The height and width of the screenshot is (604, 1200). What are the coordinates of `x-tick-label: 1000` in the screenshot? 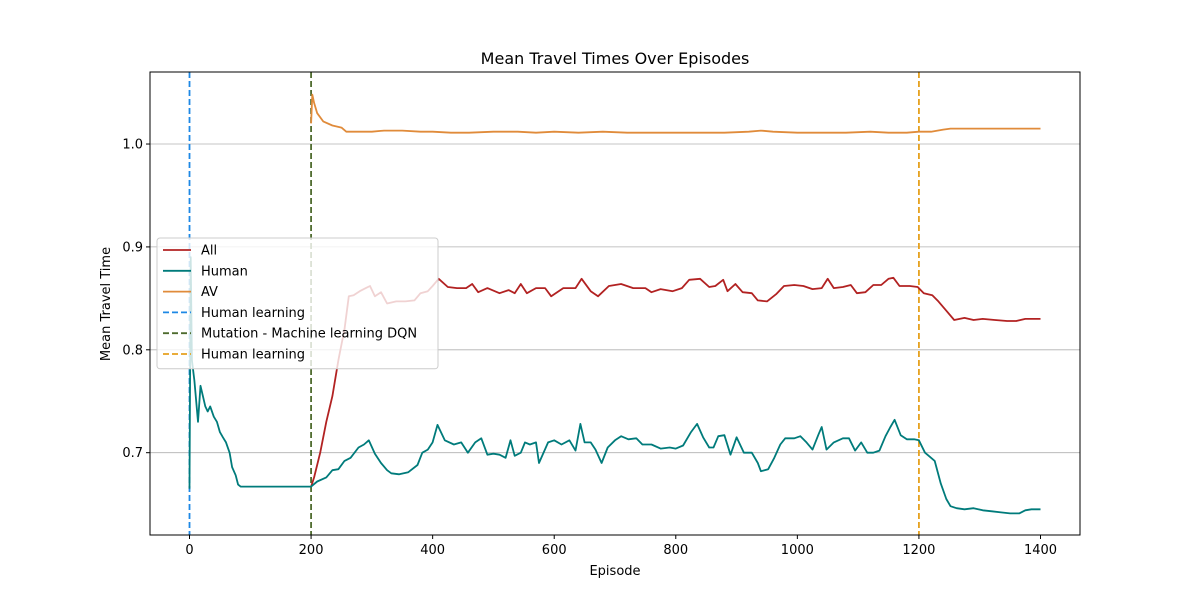 It's located at (797, 550).